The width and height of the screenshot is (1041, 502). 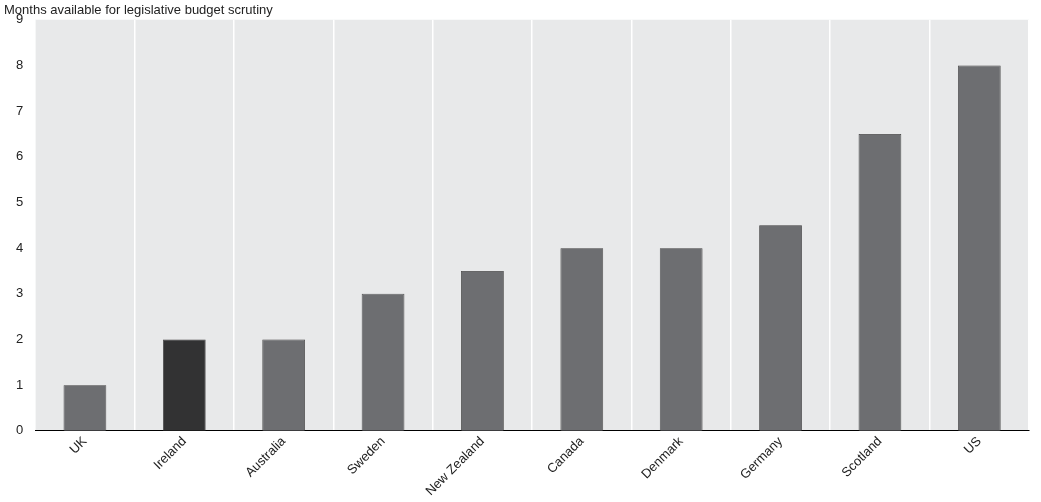 What do you see at coordinates (20, 65) in the screenshot?
I see `y-tick-label: 8` at bounding box center [20, 65].